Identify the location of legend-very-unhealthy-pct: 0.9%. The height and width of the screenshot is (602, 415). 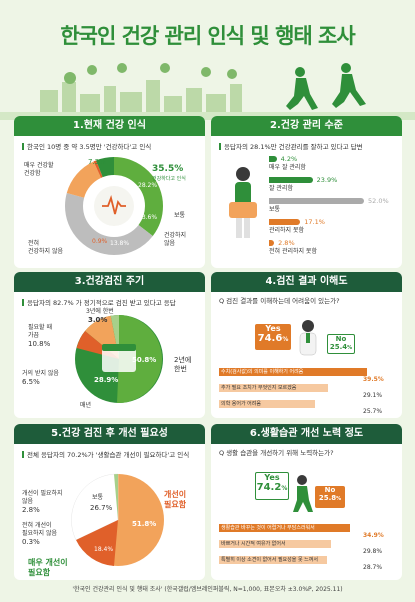
(100, 241).